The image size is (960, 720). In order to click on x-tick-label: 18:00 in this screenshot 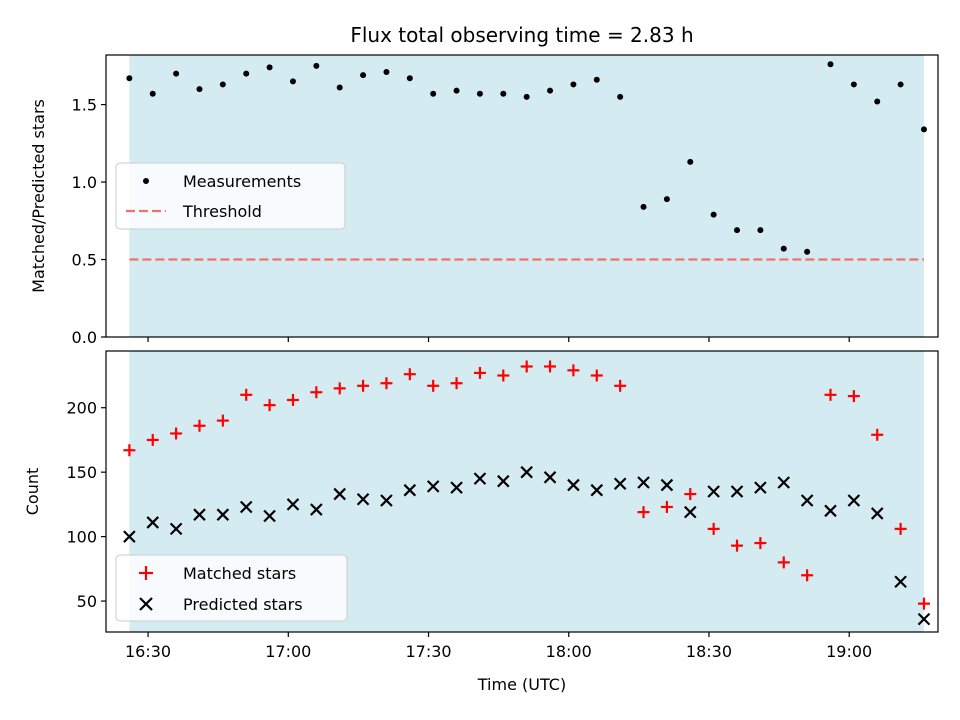, I will do `click(569, 651)`.